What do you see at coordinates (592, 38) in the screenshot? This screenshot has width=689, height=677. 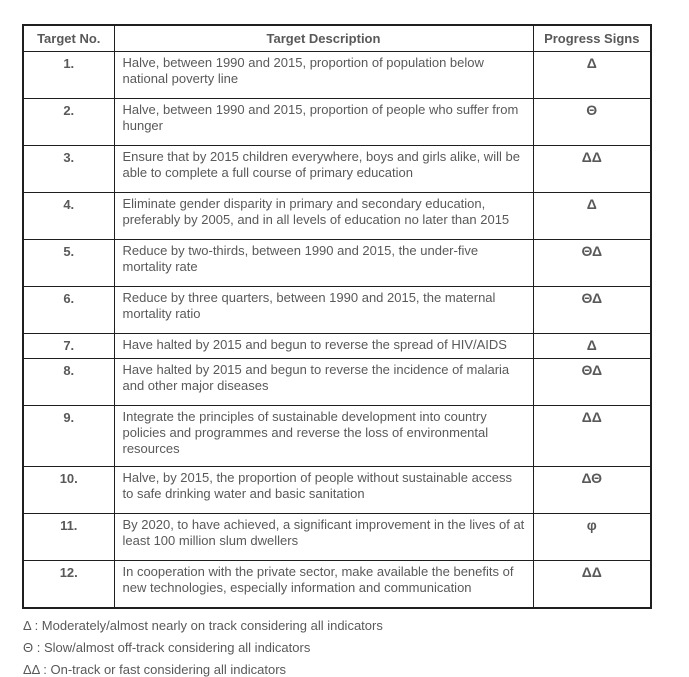 I see `col-header-progress-signs: Progress Signs` at bounding box center [592, 38].